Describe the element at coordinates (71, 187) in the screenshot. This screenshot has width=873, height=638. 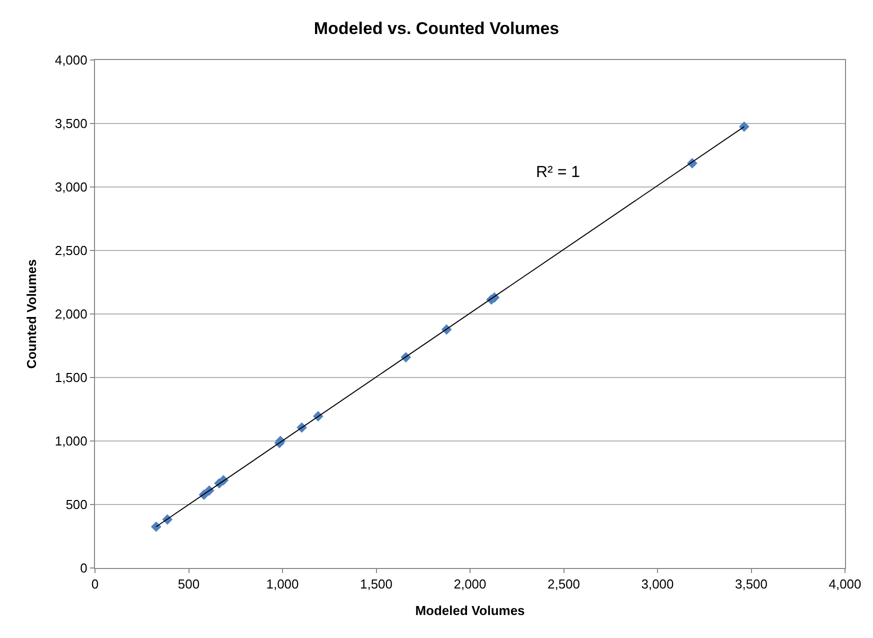
I see `y-tick-label: 3,000` at that location.